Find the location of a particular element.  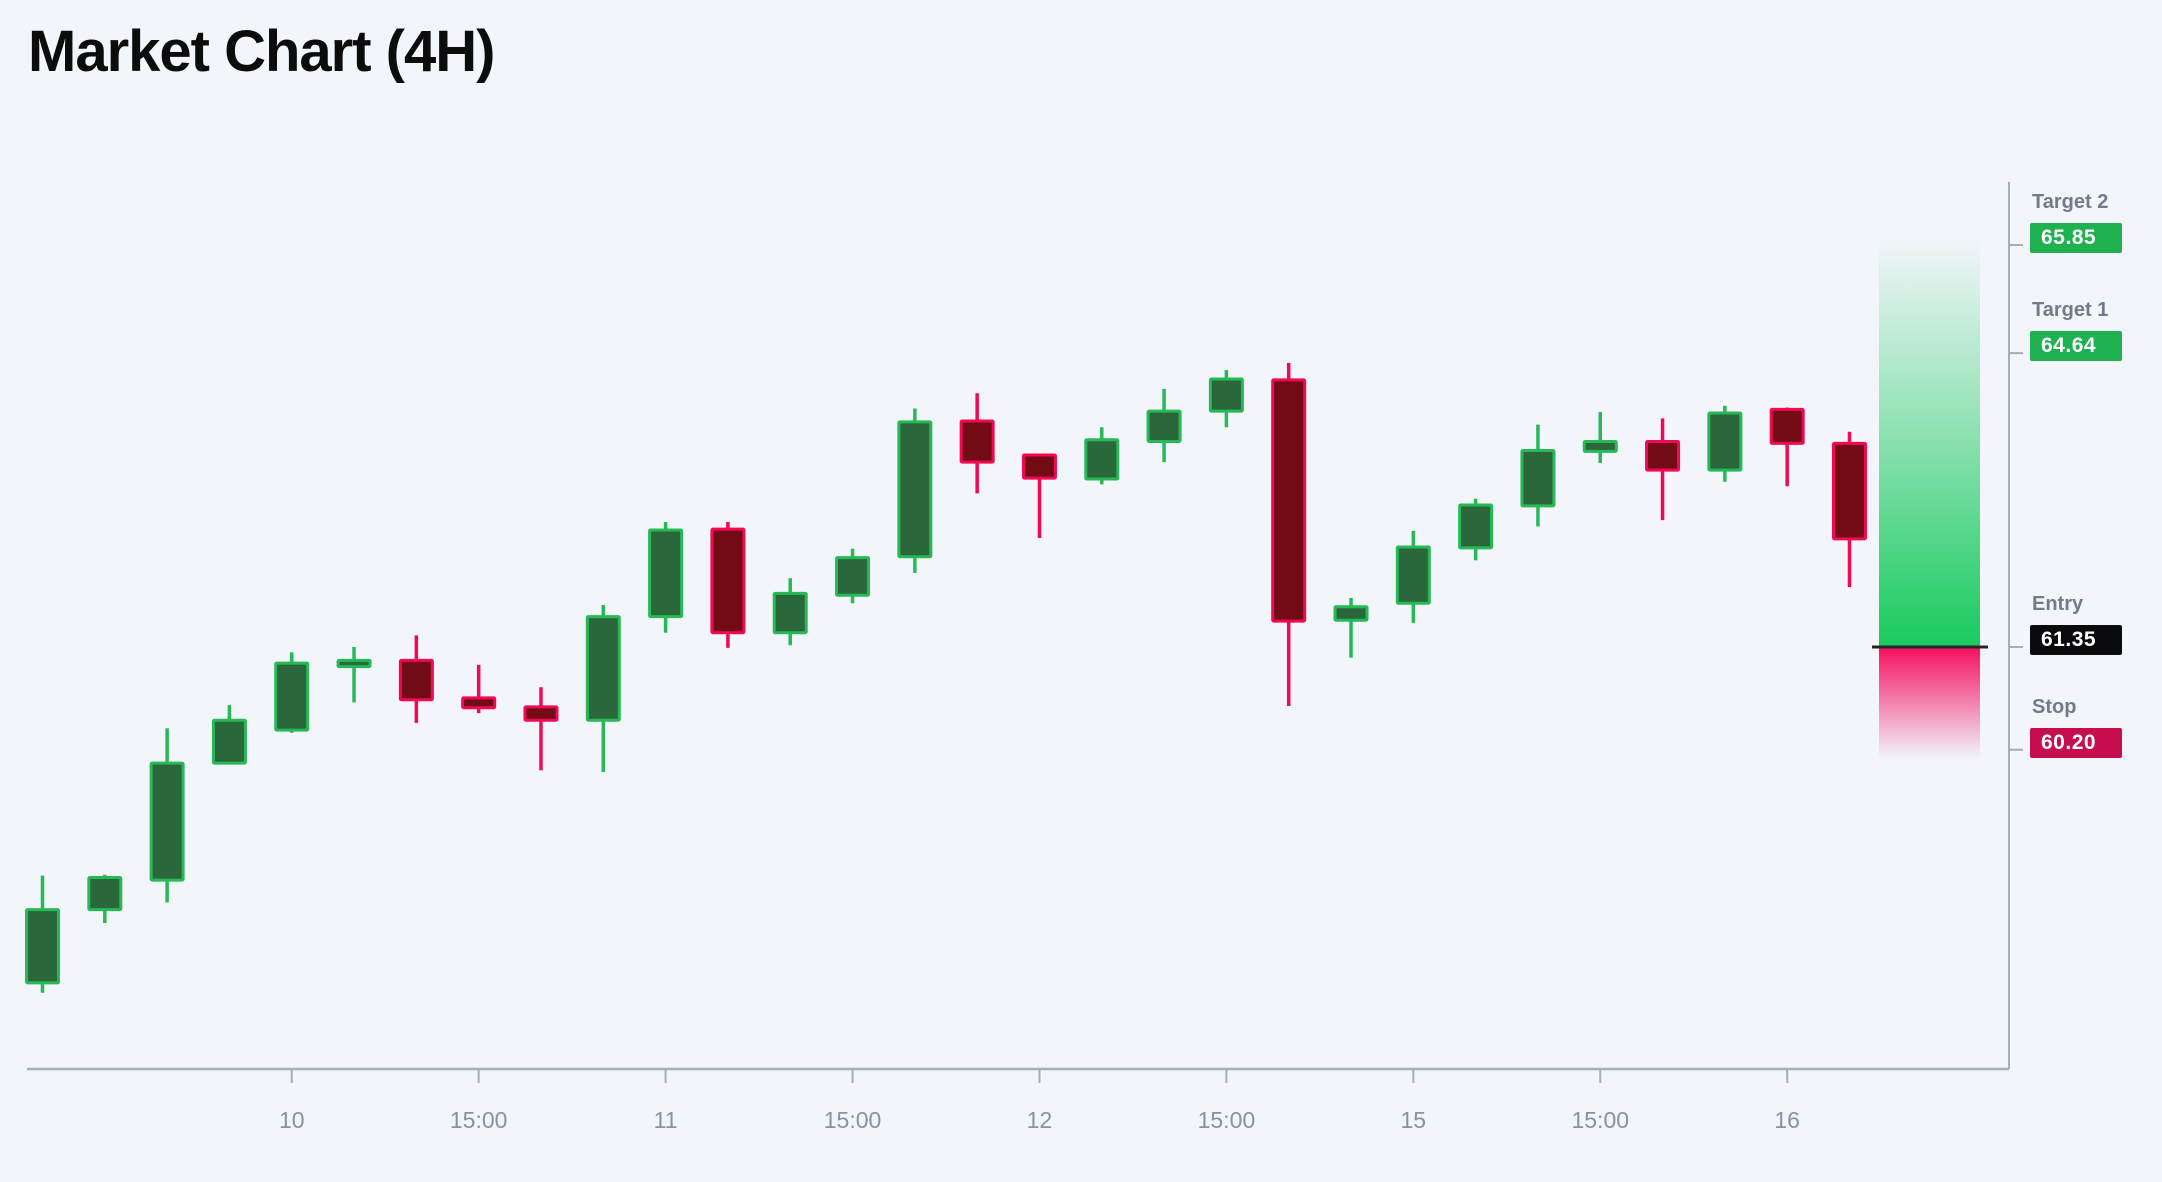

entry-label: Entry is located at coordinates (2058, 604).